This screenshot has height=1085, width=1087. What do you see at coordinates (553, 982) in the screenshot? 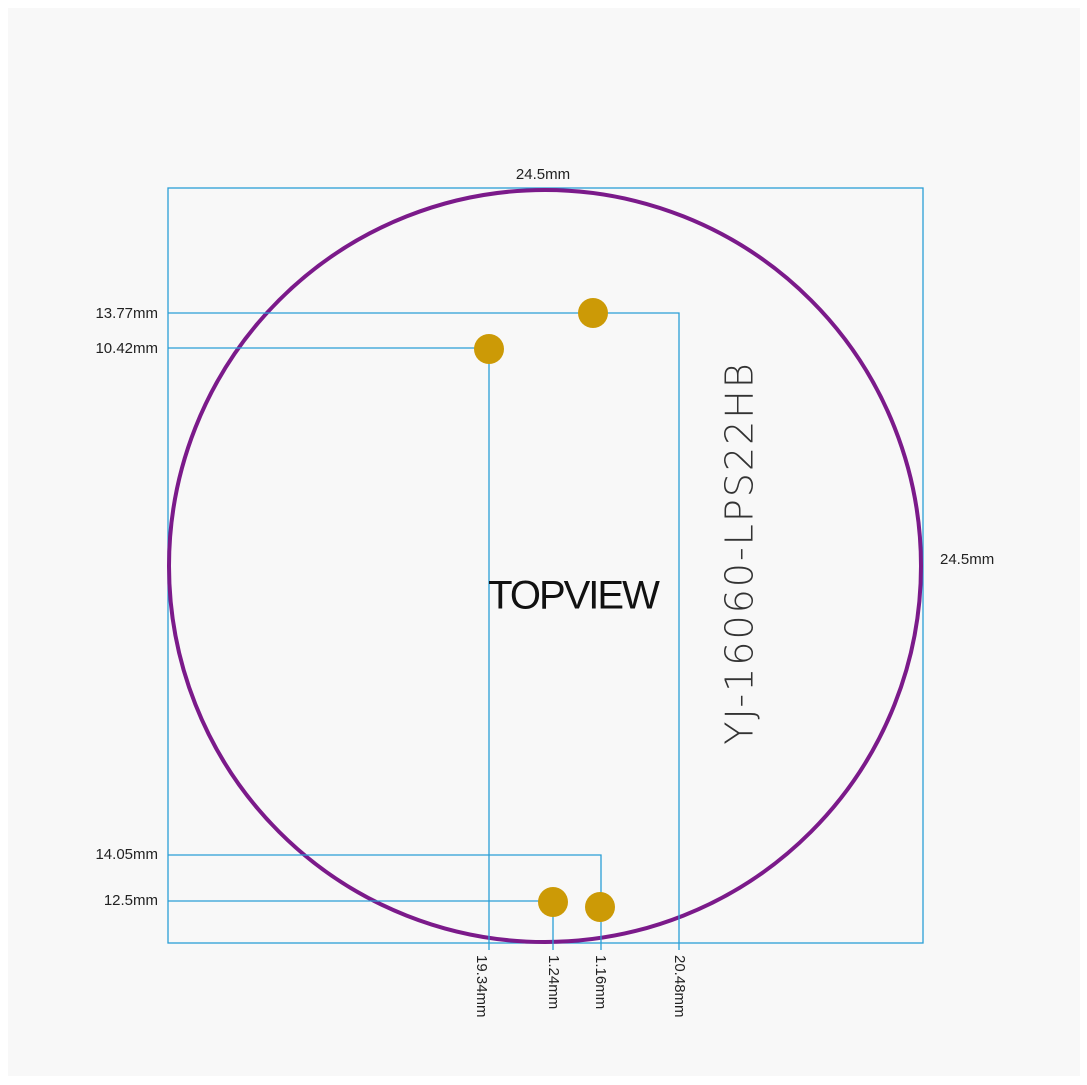
I see `bottom-label: 1.24mm` at bounding box center [553, 982].